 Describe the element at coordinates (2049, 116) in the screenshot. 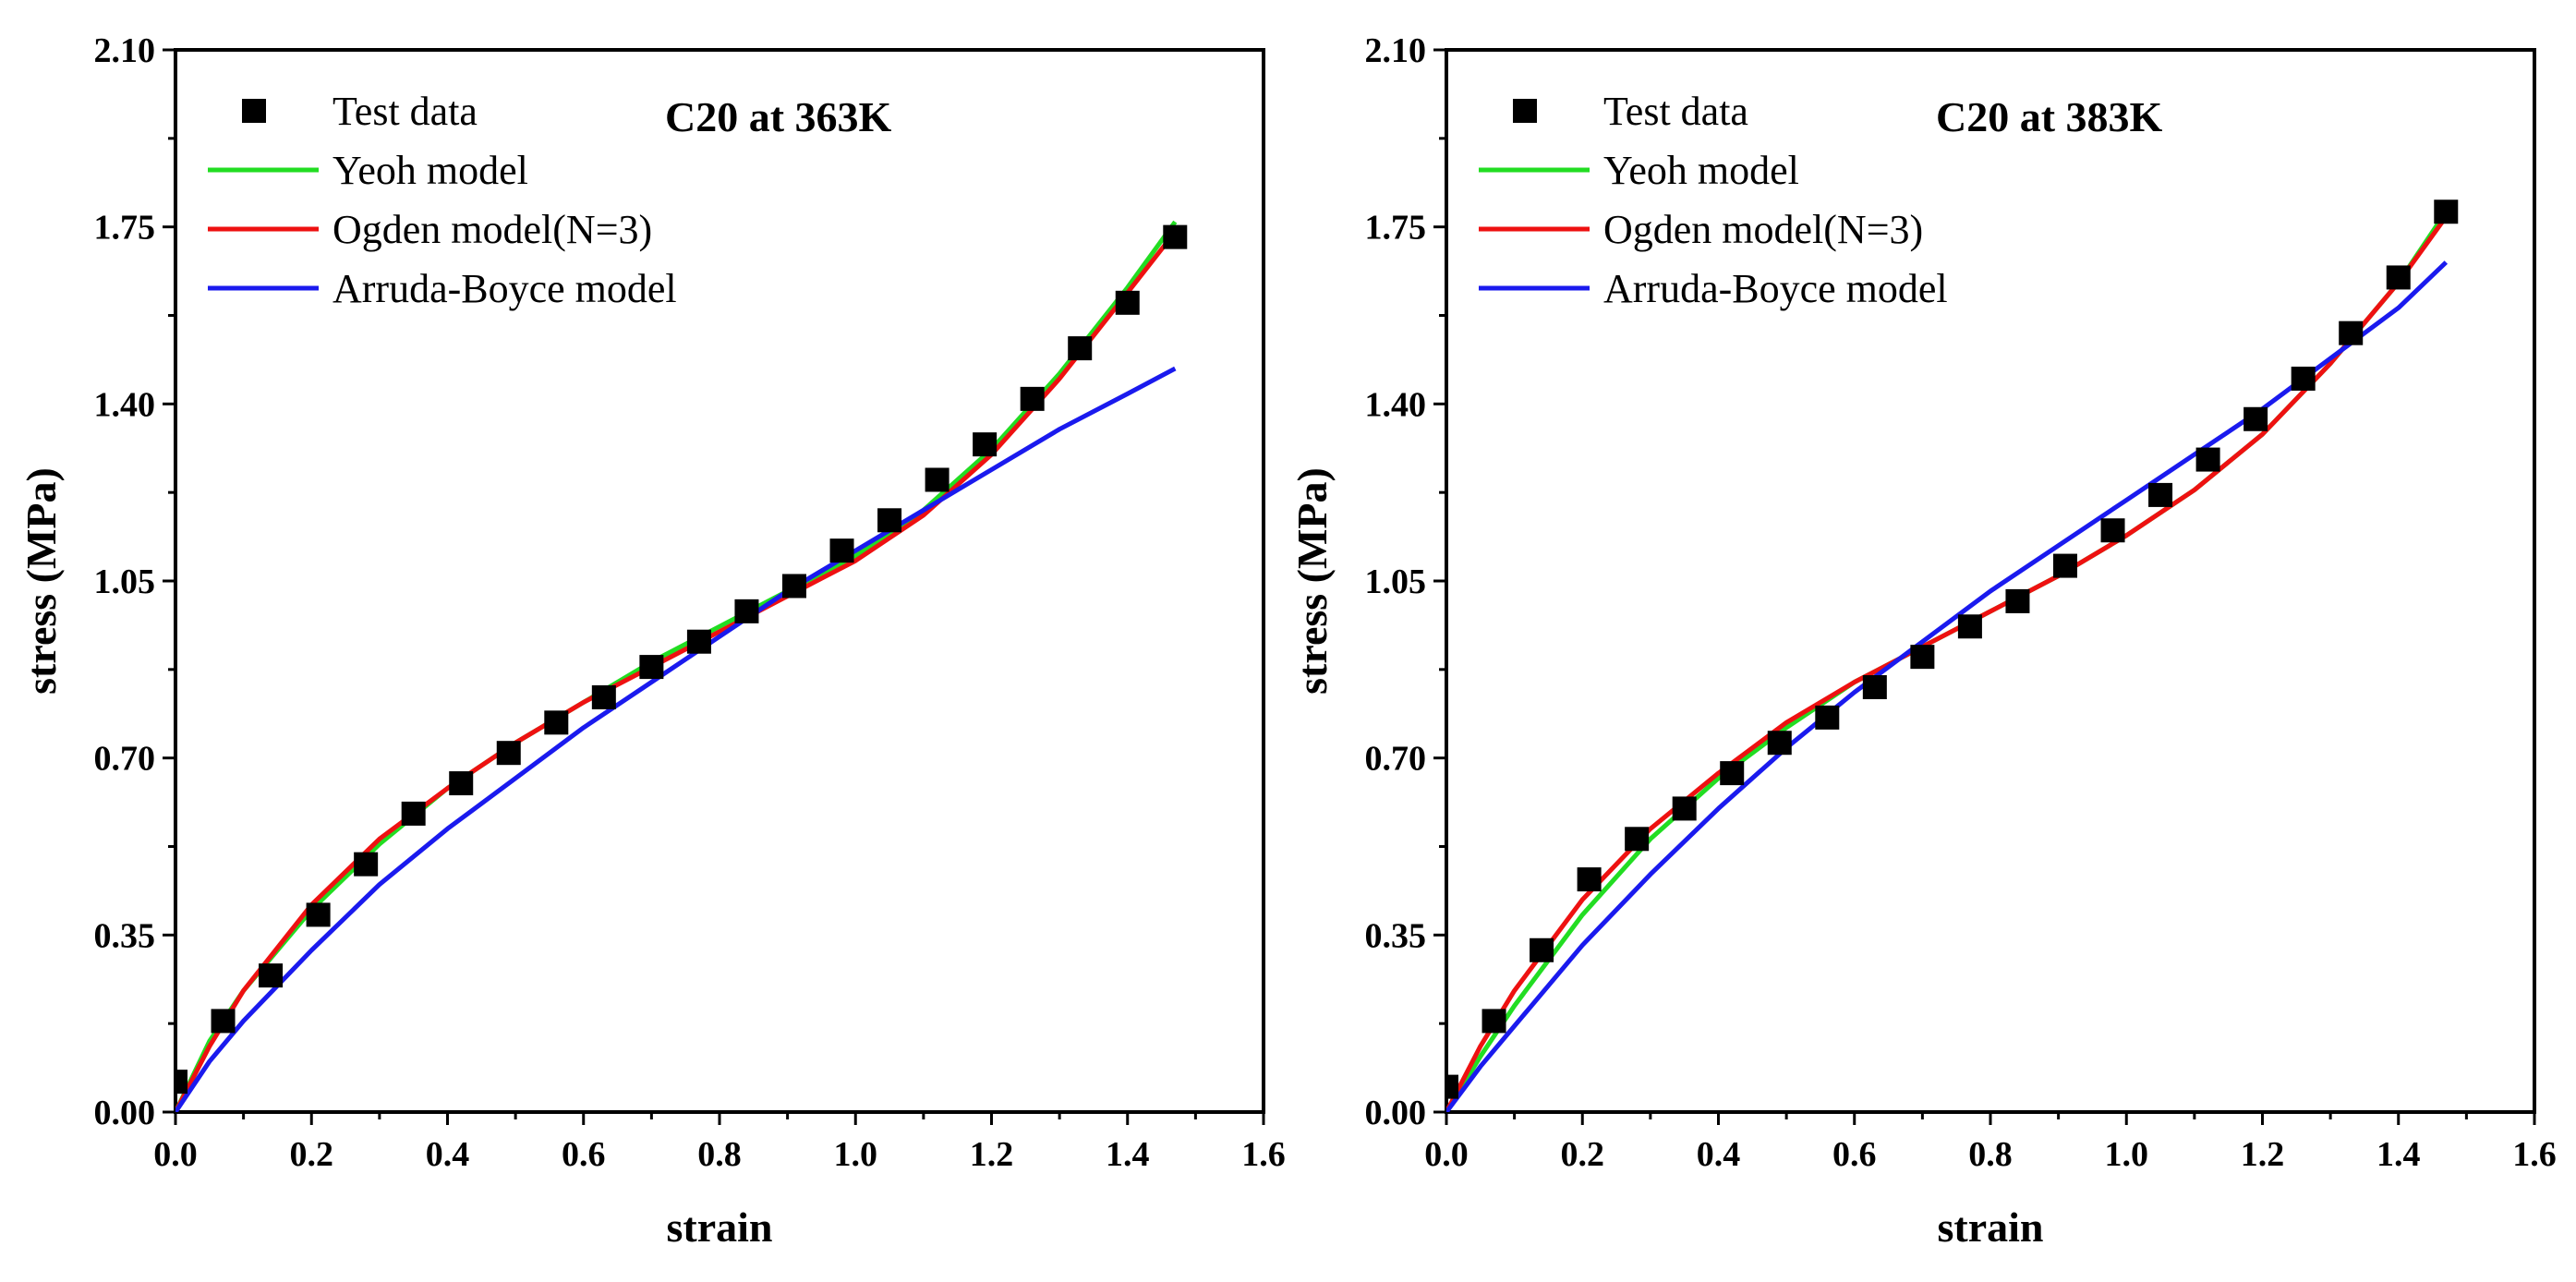

I see `plot-title: C20 at 383K` at that location.